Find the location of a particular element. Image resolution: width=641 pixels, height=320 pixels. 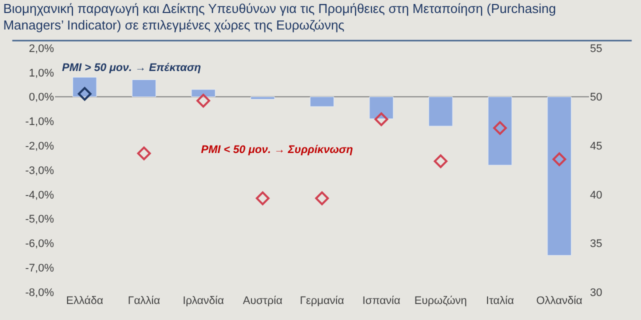

y-tick-label: -2,0% is located at coordinates (39, 146).